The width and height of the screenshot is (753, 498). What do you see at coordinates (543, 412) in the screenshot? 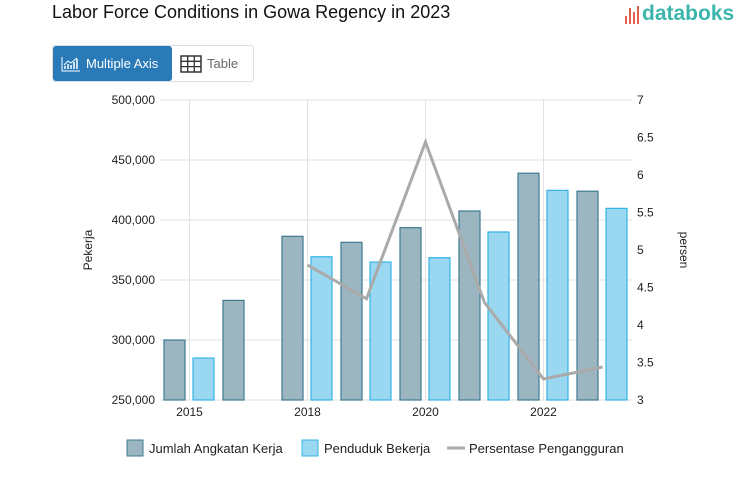
I see `x-tick-label: 2022` at bounding box center [543, 412].